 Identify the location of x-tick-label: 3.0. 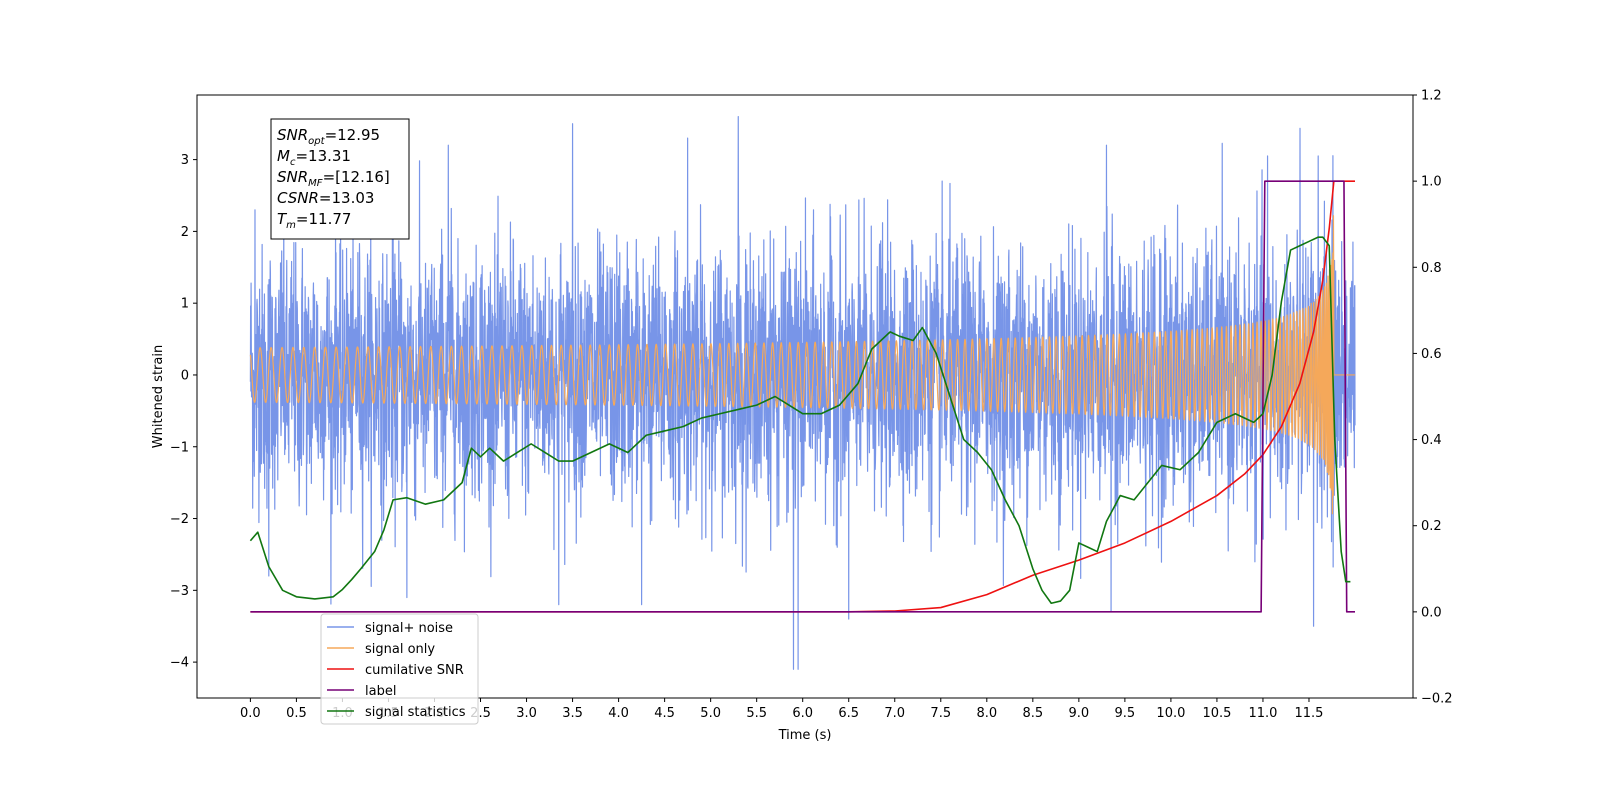
(526, 713).